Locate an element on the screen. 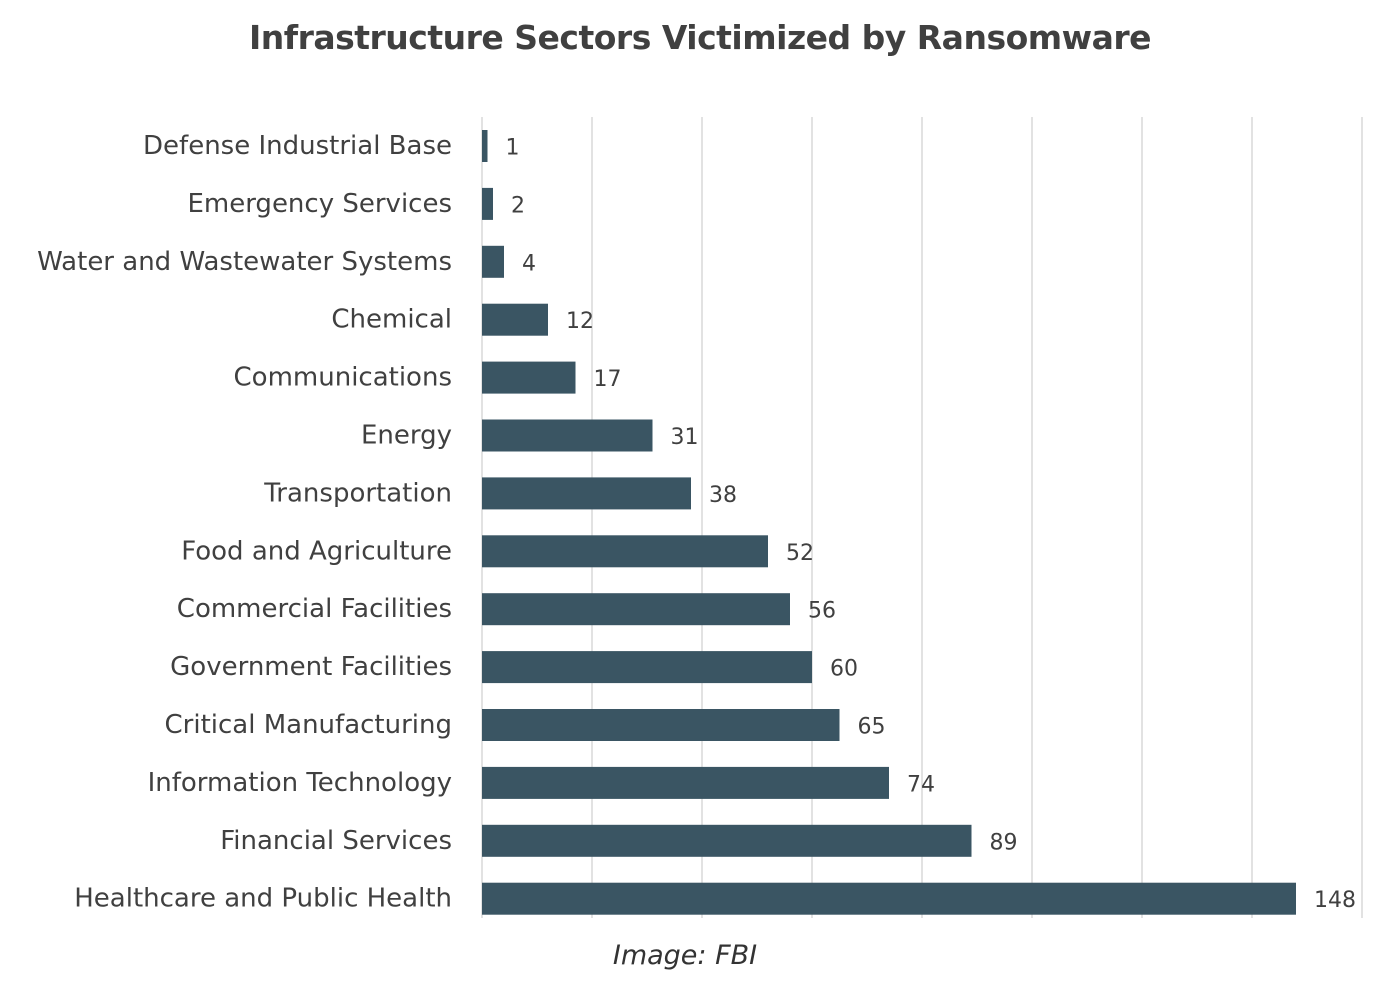 This screenshot has width=1400, height=994. category-label: Chemical is located at coordinates (391, 320).